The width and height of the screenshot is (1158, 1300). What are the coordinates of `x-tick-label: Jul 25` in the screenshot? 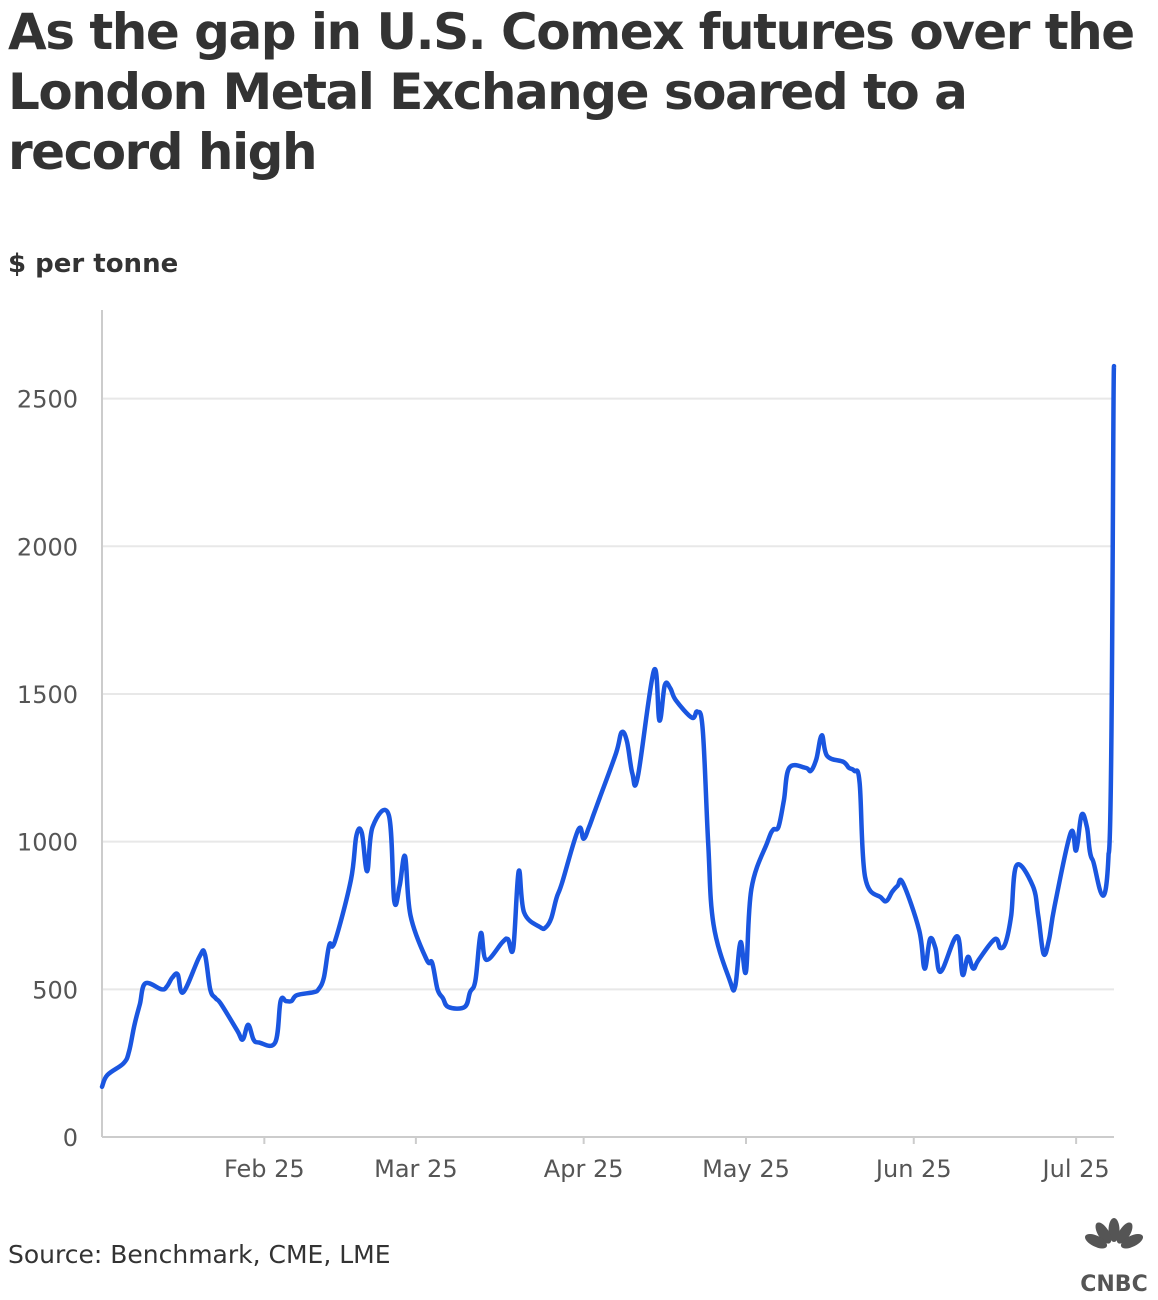 It's located at (1075, 1169).